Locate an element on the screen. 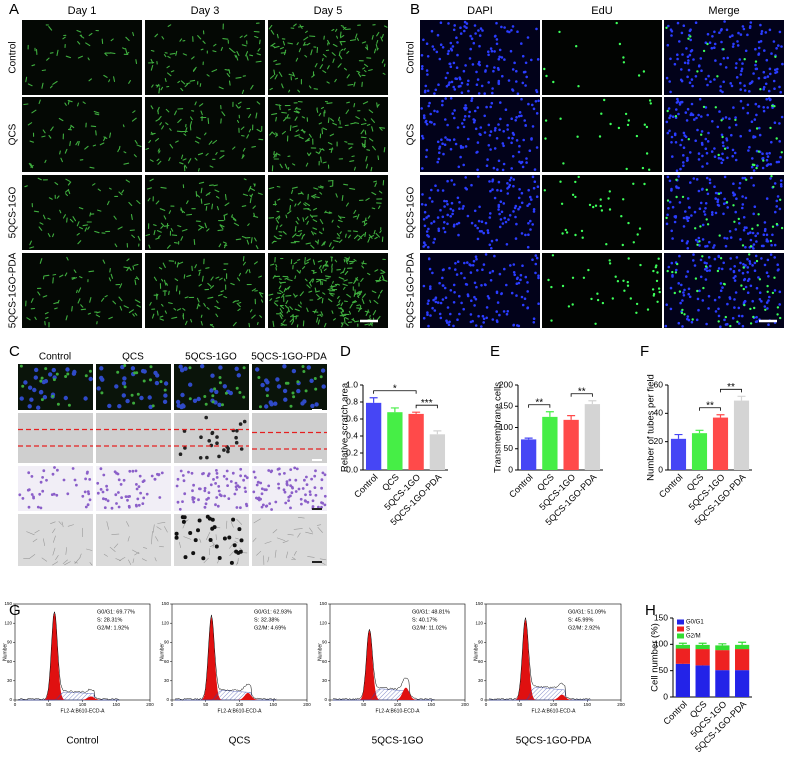  x-tick-label: 200 is located at coordinates (621, 704).